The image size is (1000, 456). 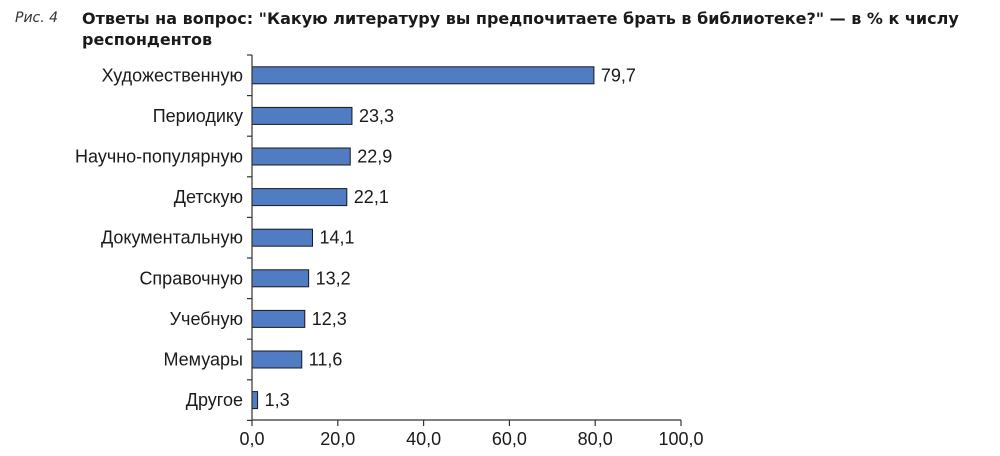 I want to click on data-label: 12,3, so click(x=329, y=319).